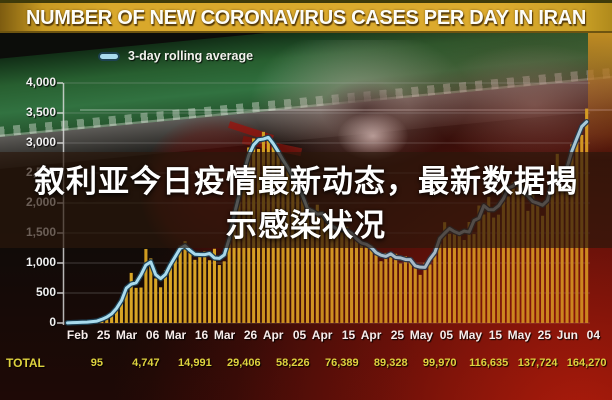 This screenshot has height=400, width=612. Describe the element at coordinates (292, 363) in the screenshot. I see `total-cases-value: 58,226` at that location.